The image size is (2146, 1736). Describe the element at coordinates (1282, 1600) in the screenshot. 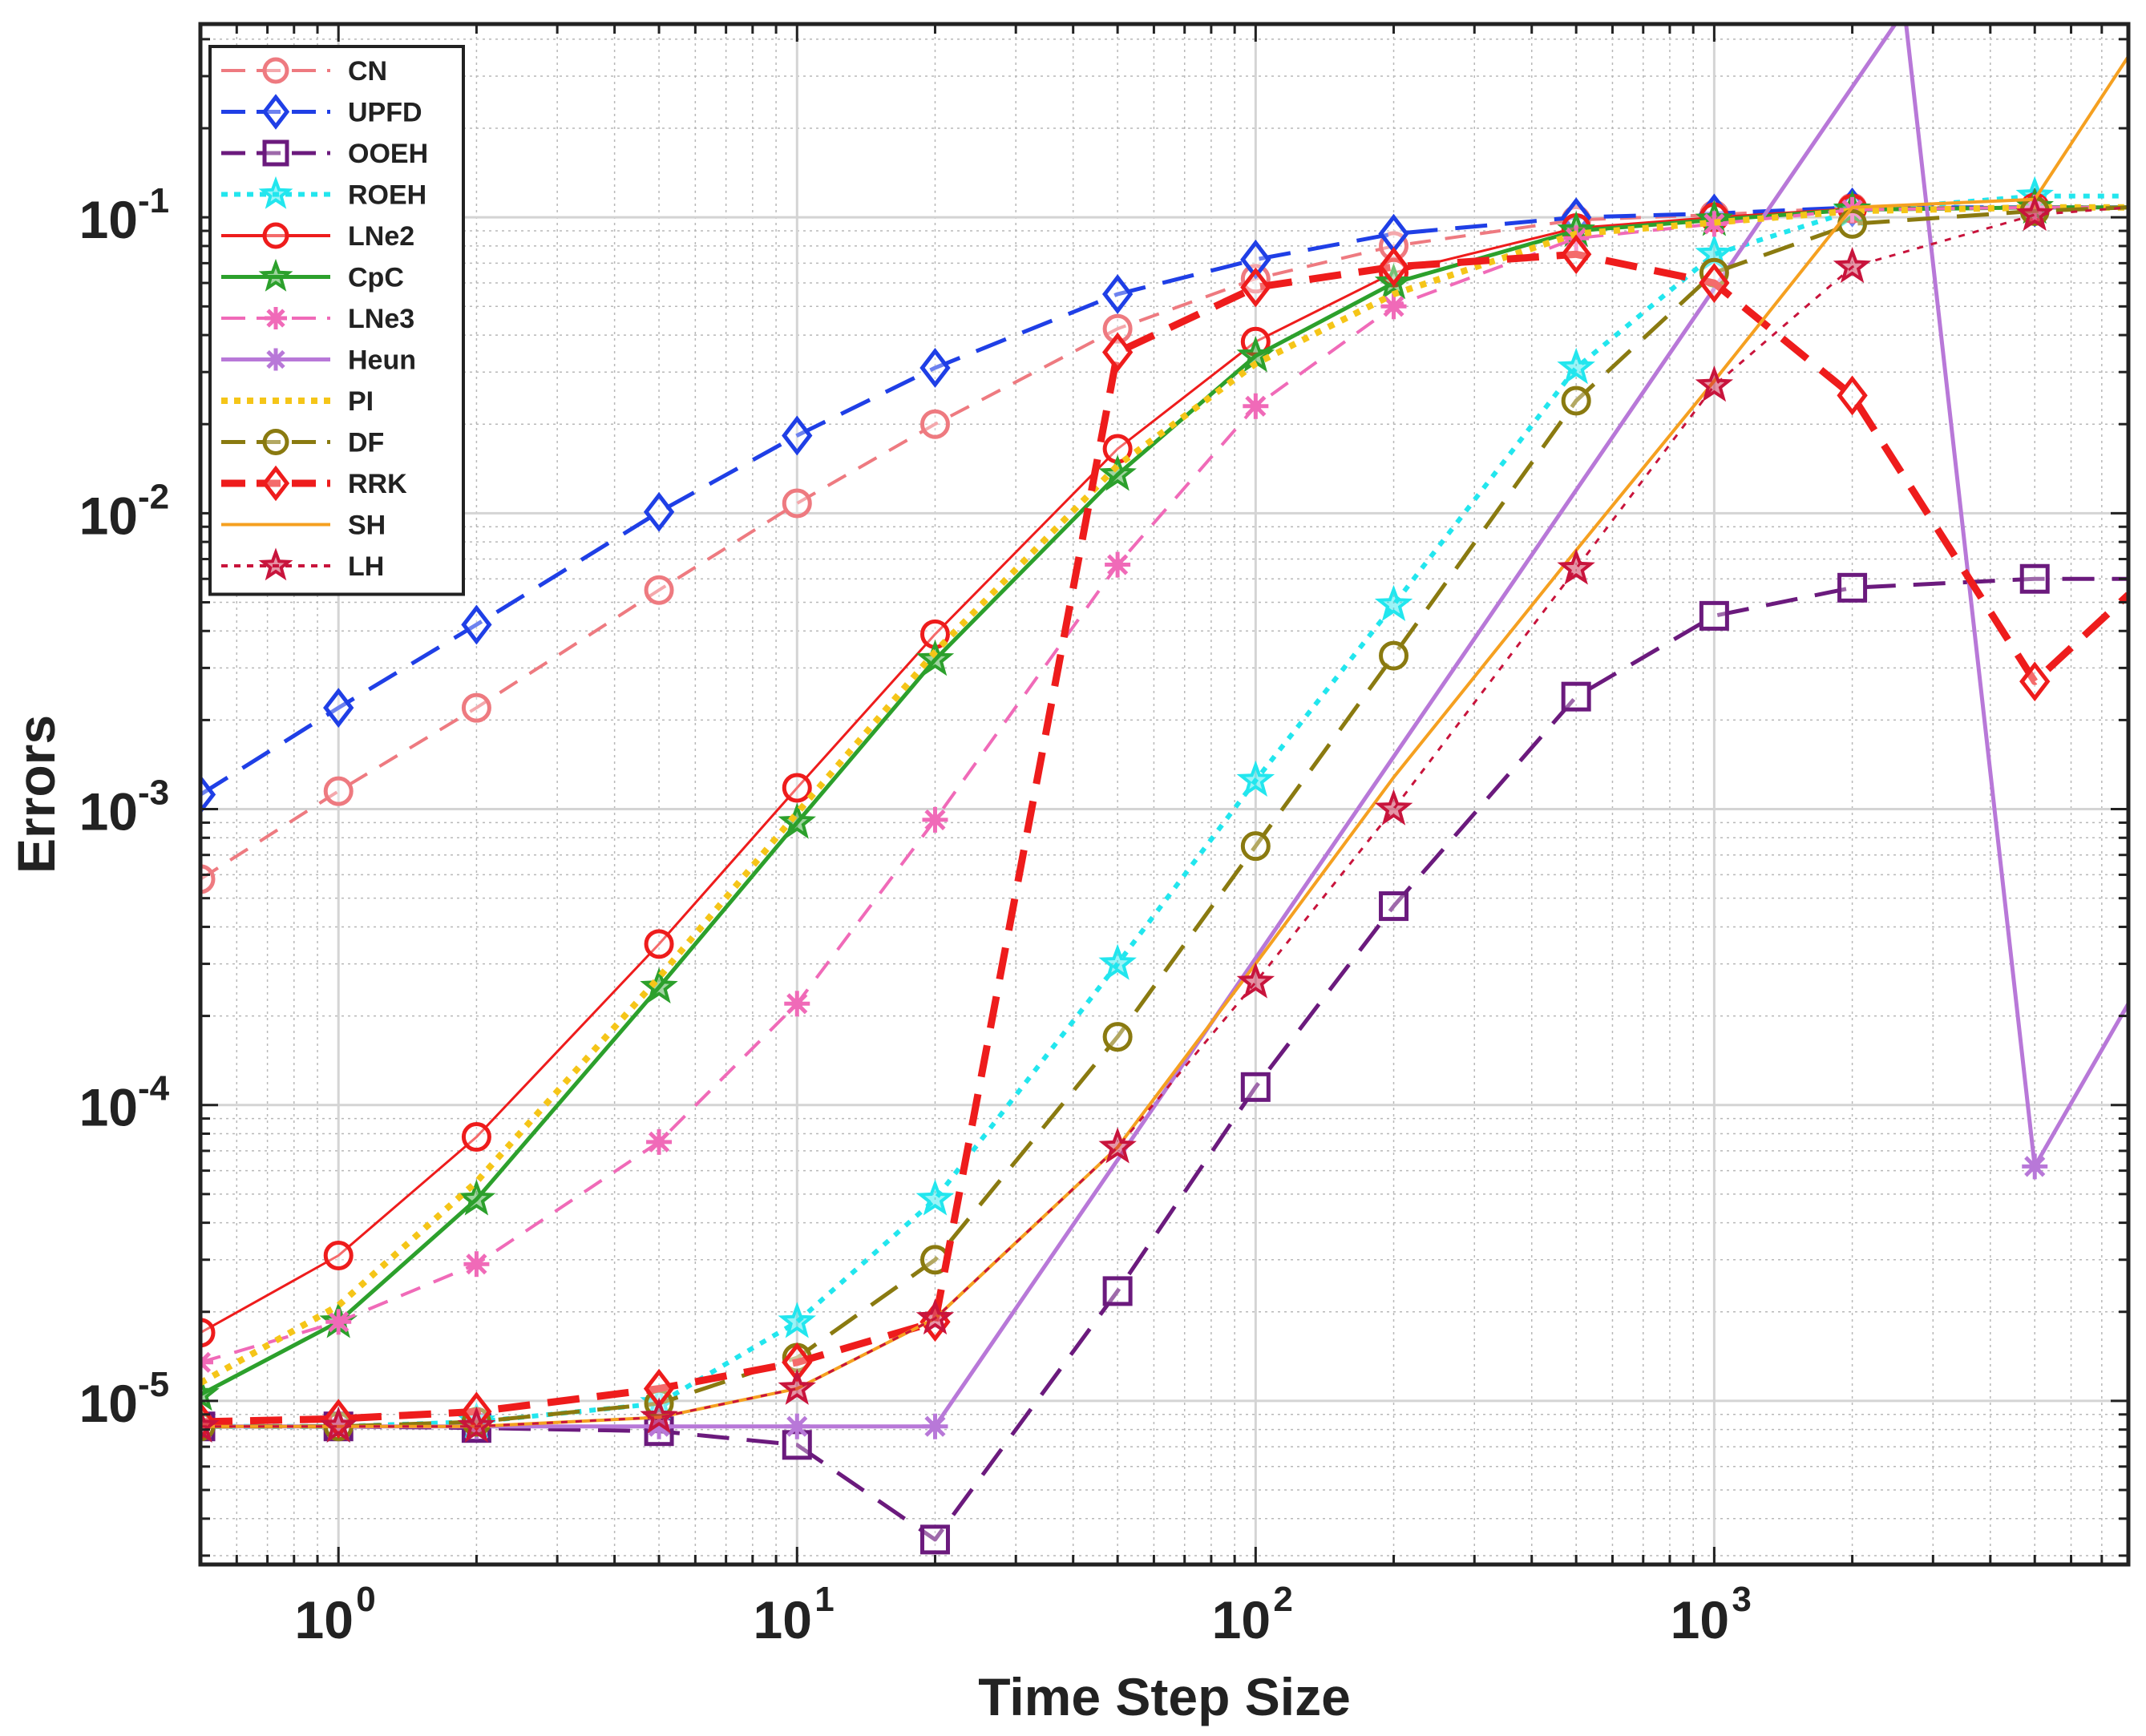

I see `x-tick-exponent: 2` at that location.